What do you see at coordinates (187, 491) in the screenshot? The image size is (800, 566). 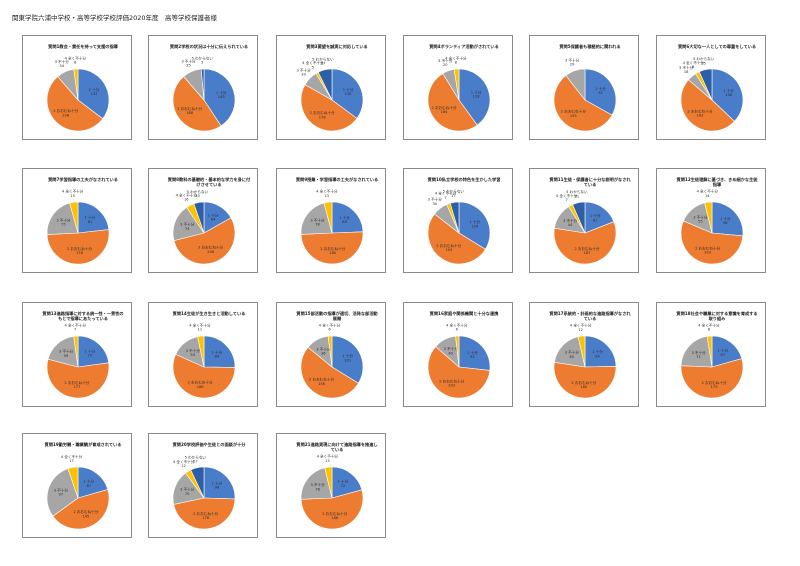 I see `slice-label: 3 不十分 70` at bounding box center [187, 491].